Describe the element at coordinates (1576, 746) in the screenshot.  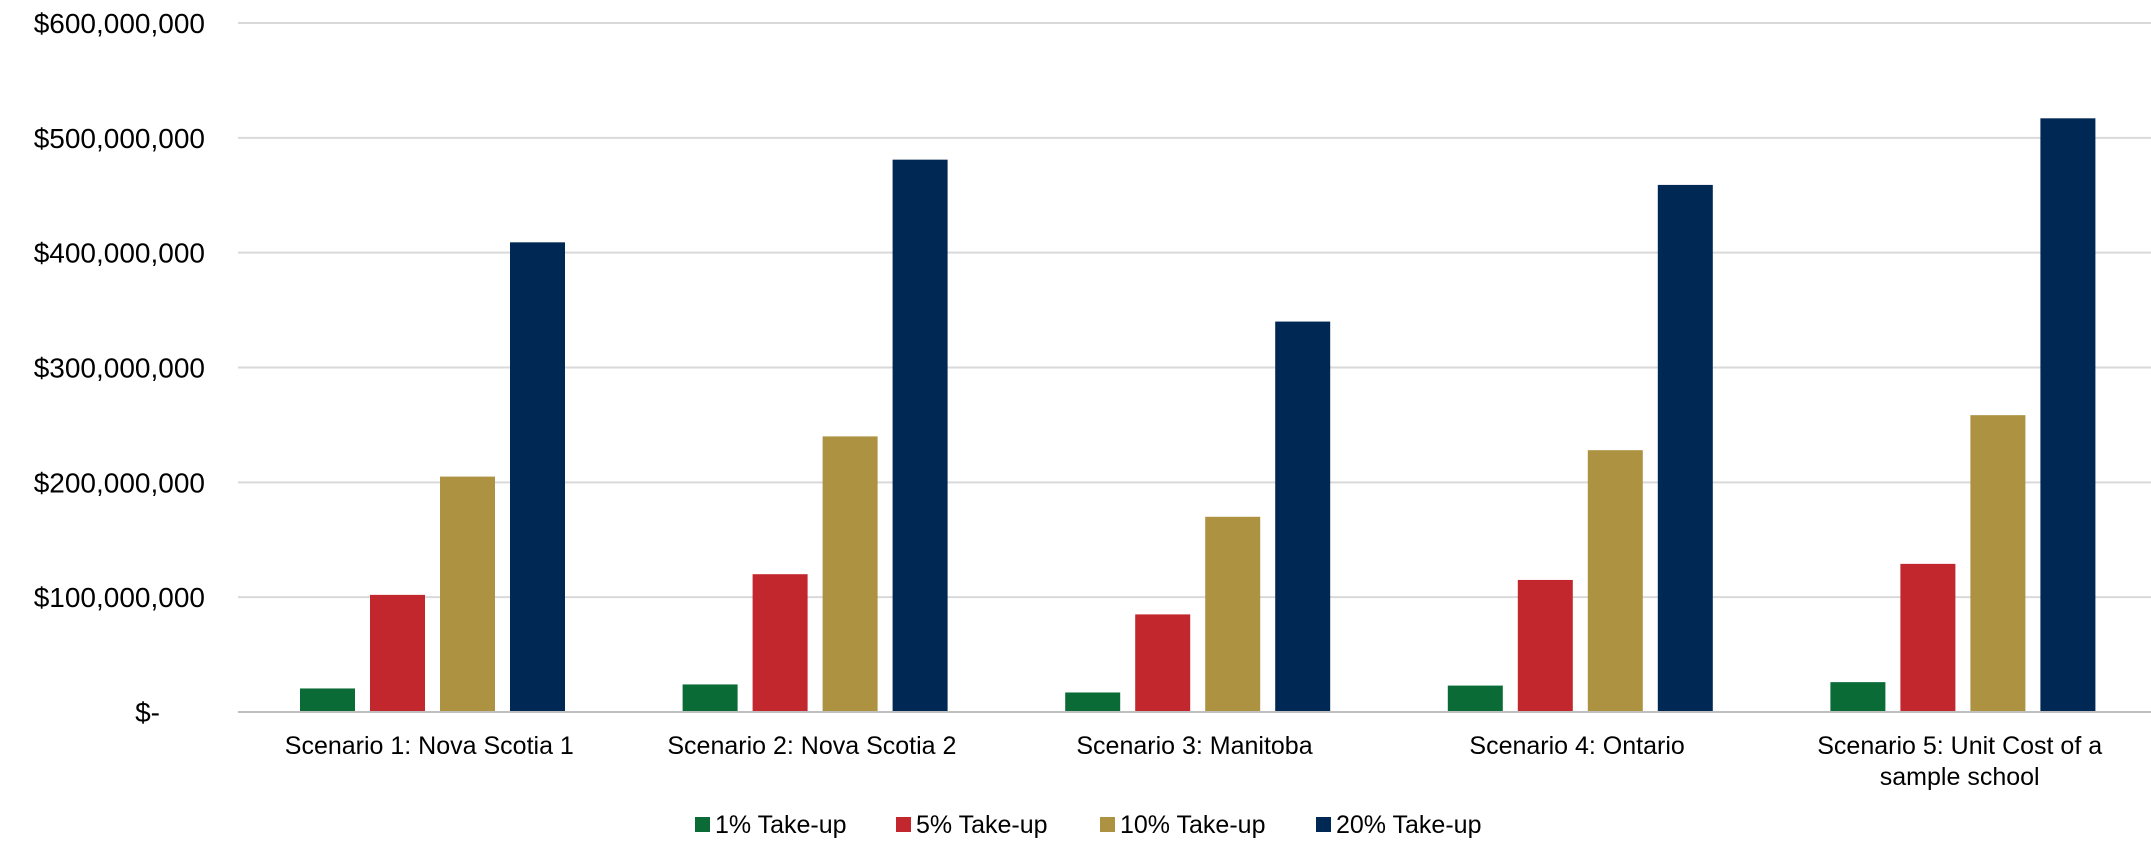
I see `x-category-label: Scenario 4: Ontario` at that location.